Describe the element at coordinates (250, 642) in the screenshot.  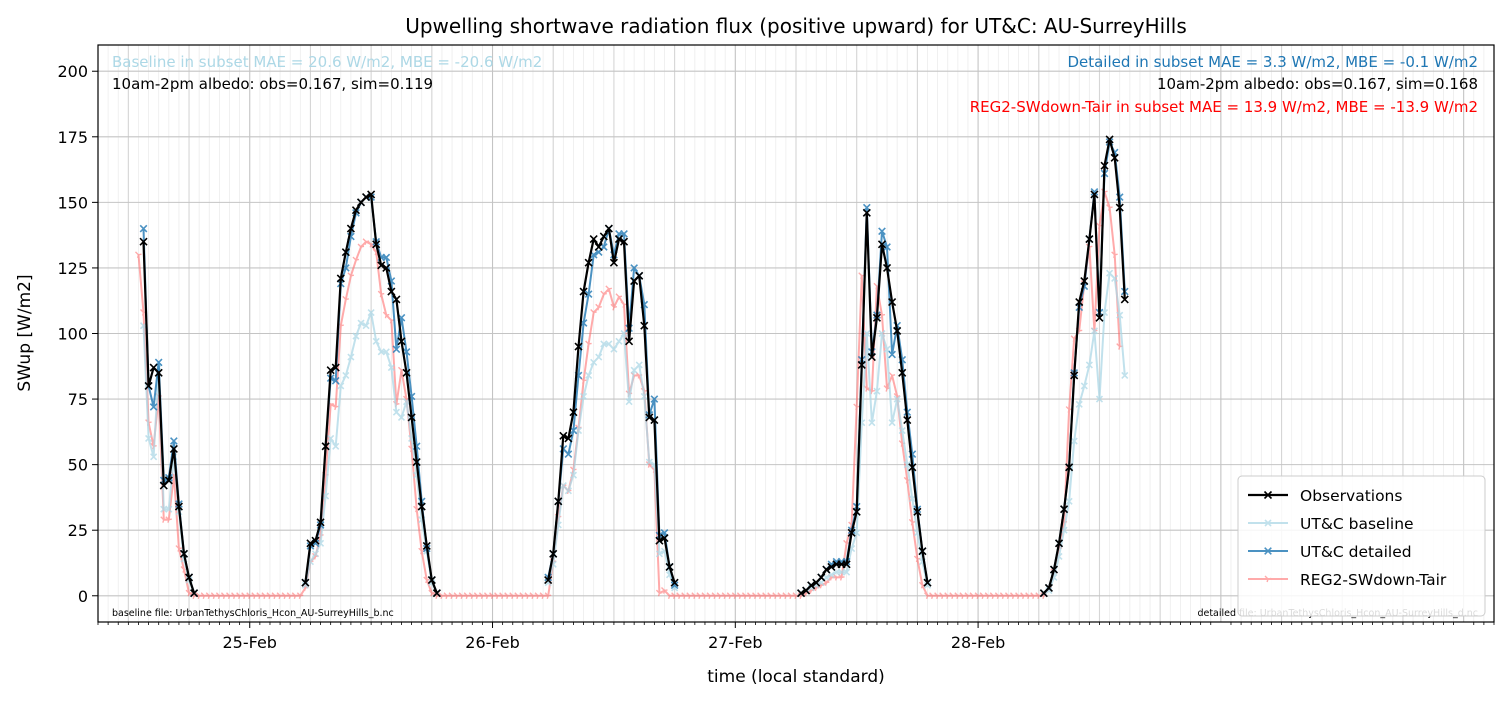
I see `x-tick-label: 25-Feb` at that location.